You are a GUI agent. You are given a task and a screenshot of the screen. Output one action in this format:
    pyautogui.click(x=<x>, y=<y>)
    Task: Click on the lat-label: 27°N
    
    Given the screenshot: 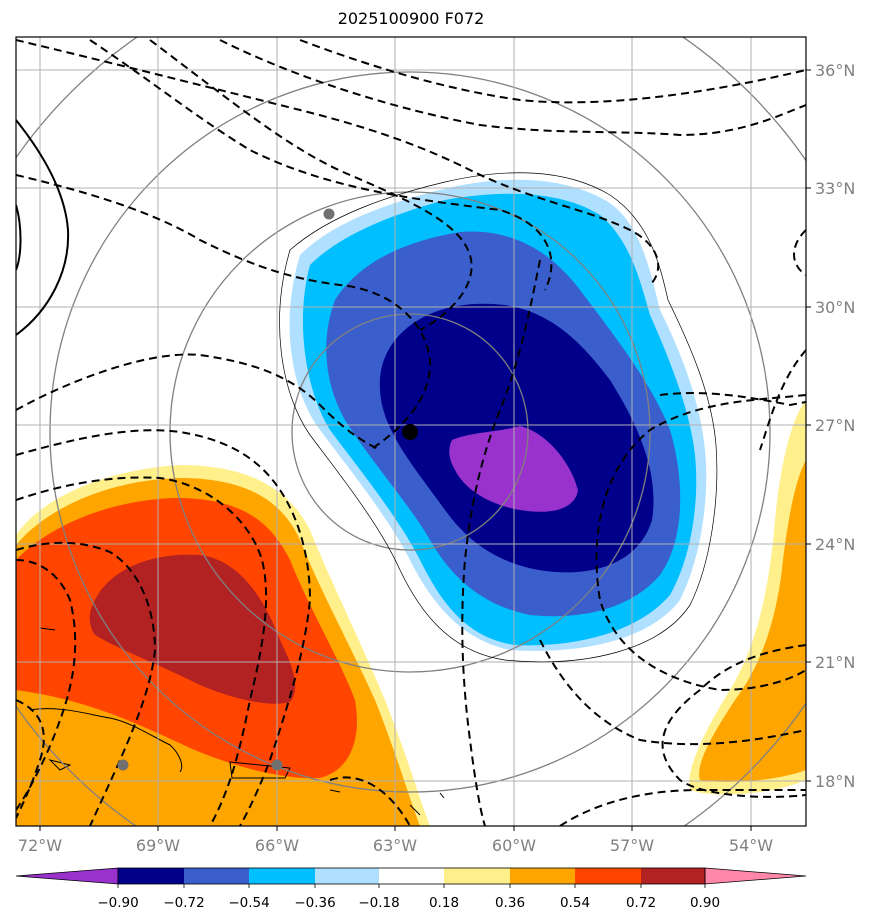 What is the action you would take?
    pyautogui.click(x=835, y=425)
    